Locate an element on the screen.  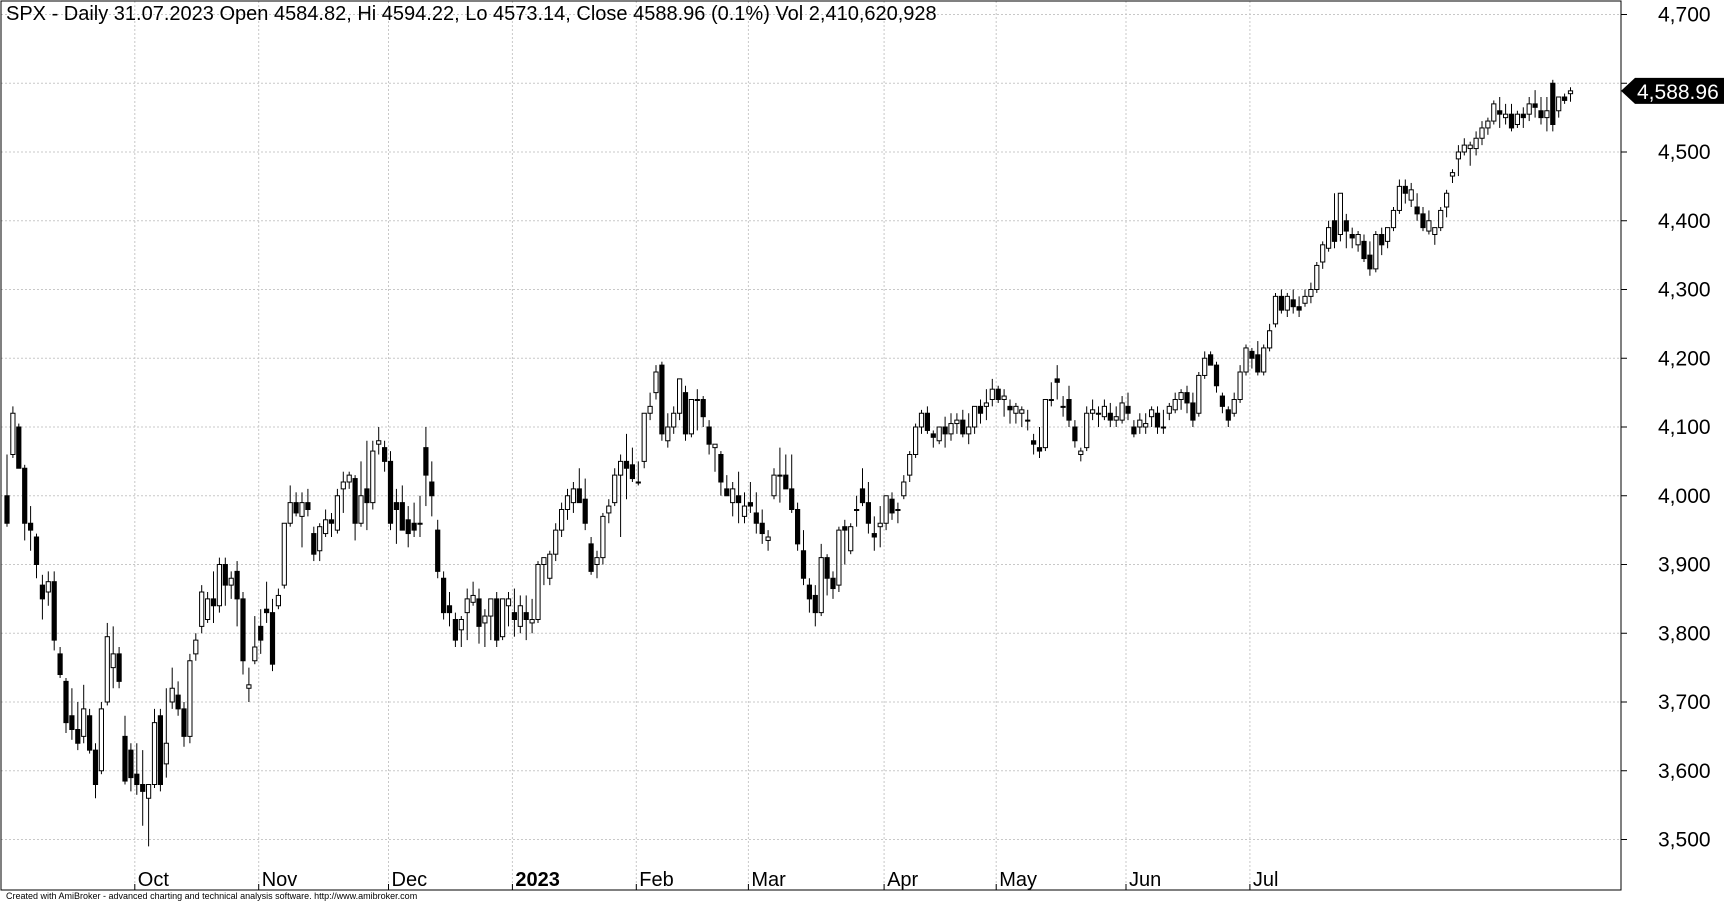
x-tick-label: Oct is located at coordinates (154, 880).